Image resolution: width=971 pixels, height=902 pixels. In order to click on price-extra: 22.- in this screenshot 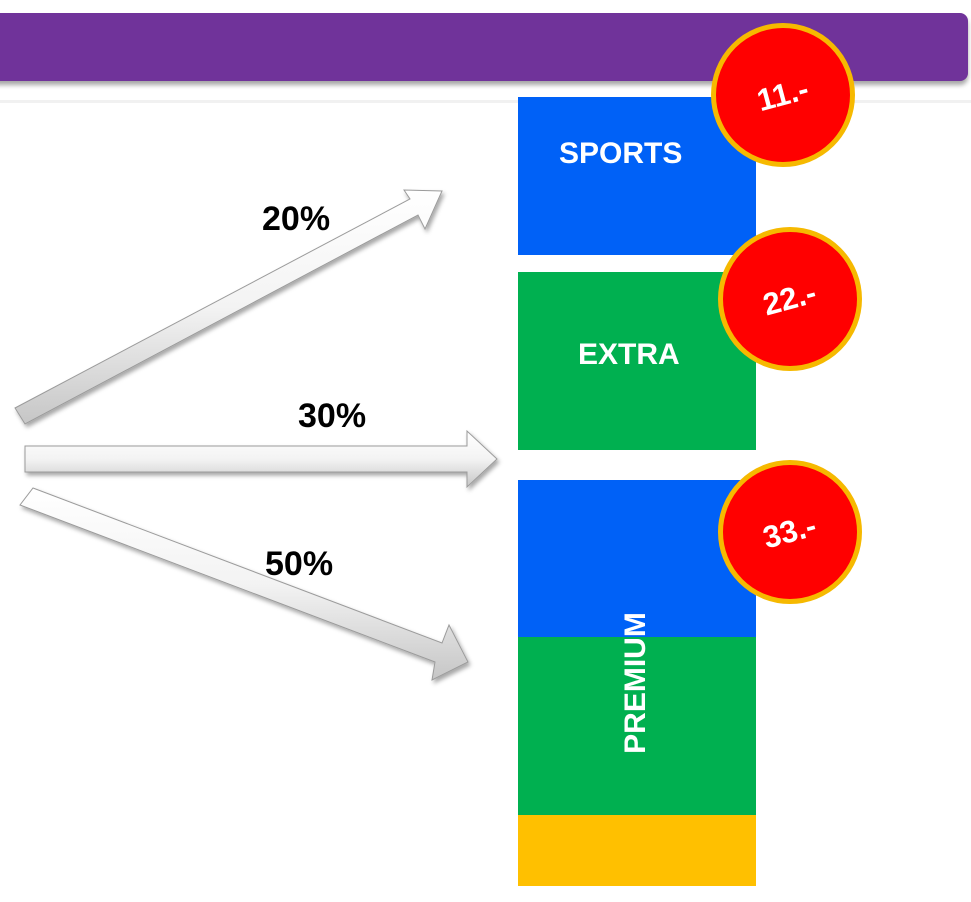, I will do `click(790, 298)`.